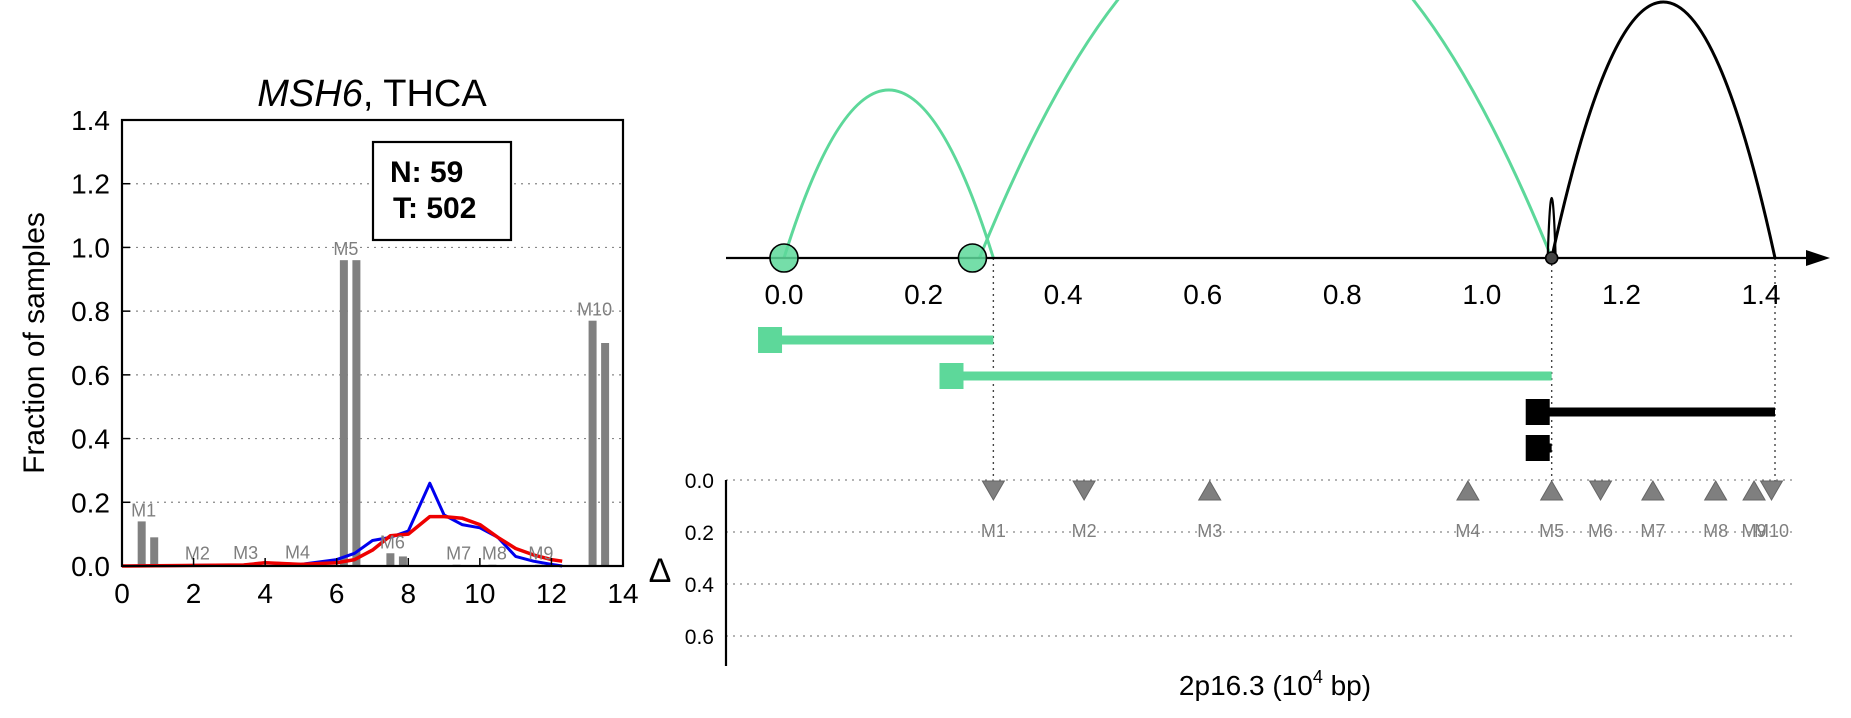  What do you see at coordinates (1342, 294) in the screenshot?
I see `genome-xtick-label-4: 0.8` at bounding box center [1342, 294].